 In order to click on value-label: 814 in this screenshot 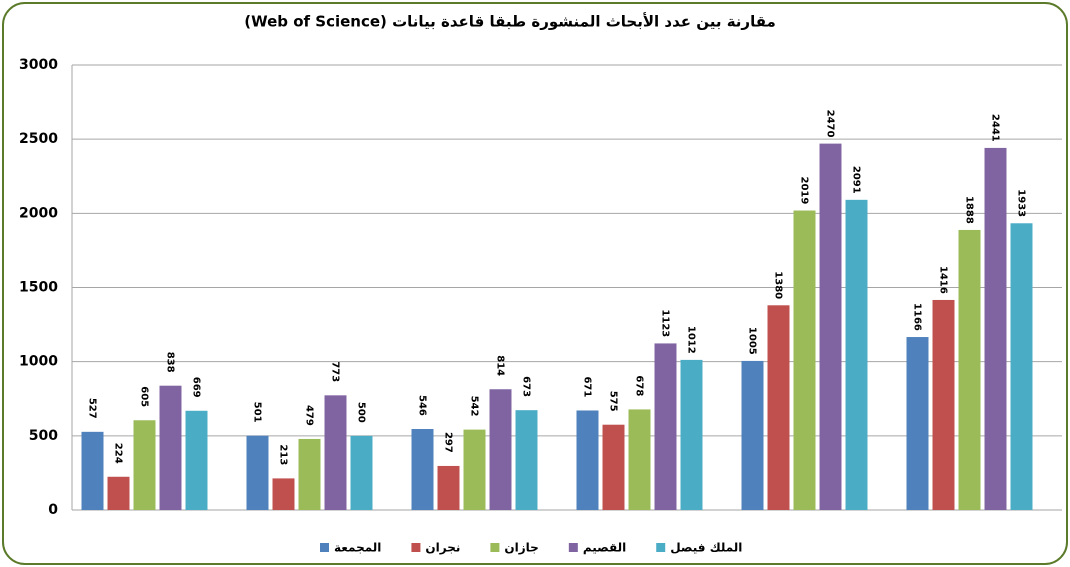, I will do `click(500, 365)`.